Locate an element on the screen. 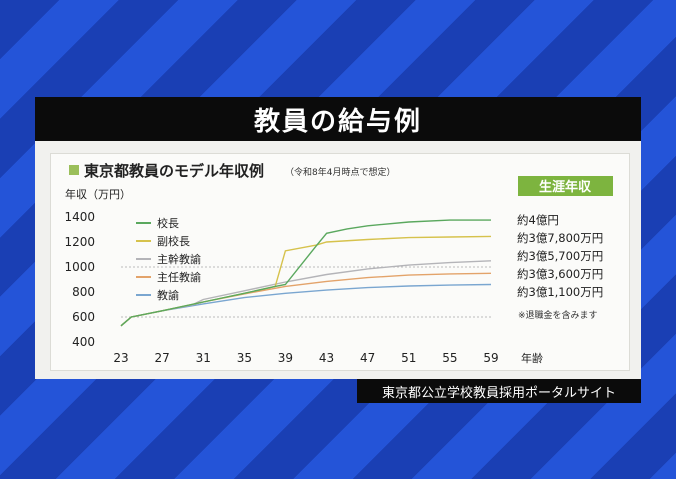 Image resolution: width=676 pixels, height=479 pixels. source-caption: 東京都公立学校教員採用ポータルサイト is located at coordinates (499, 391).